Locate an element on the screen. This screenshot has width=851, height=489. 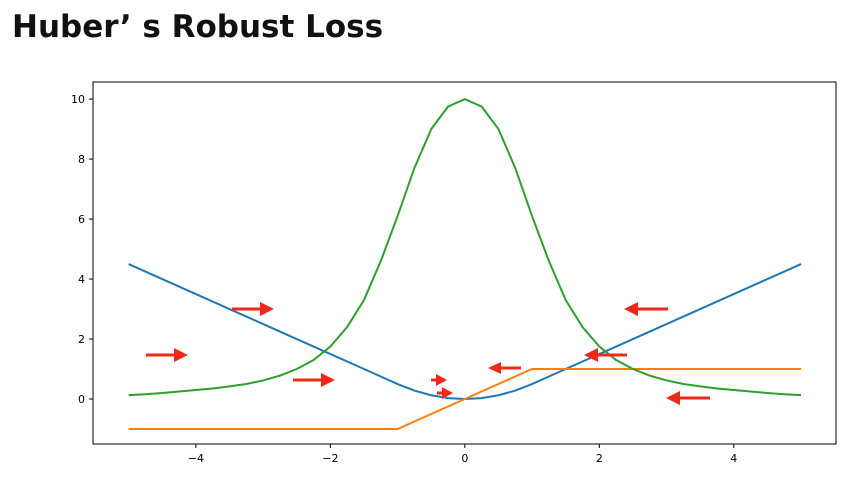
y-tick-label: 0 is located at coordinates (81, 399).